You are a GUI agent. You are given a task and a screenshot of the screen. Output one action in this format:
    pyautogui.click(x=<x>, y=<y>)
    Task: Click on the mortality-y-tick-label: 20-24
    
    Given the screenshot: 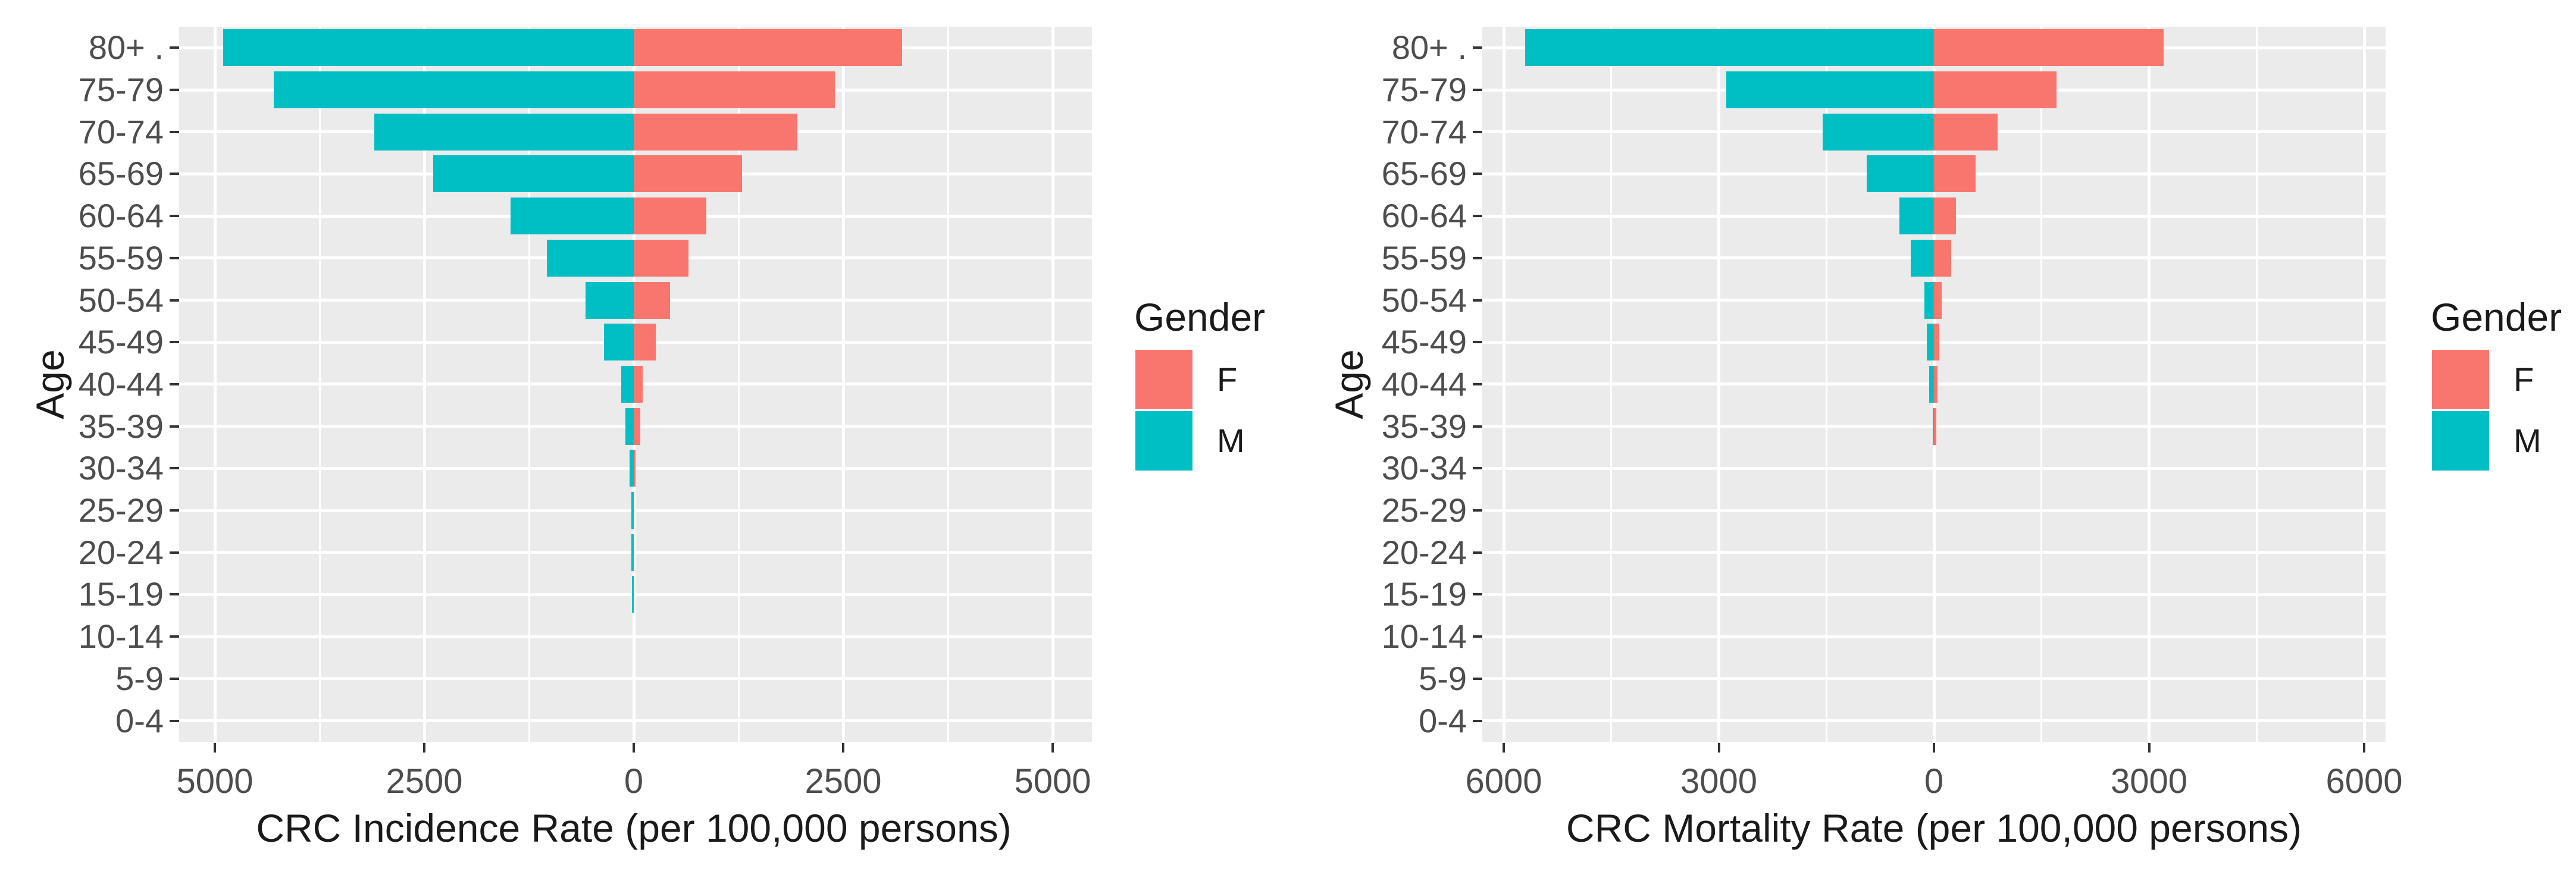 What is the action you would take?
    pyautogui.click(x=1424, y=552)
    